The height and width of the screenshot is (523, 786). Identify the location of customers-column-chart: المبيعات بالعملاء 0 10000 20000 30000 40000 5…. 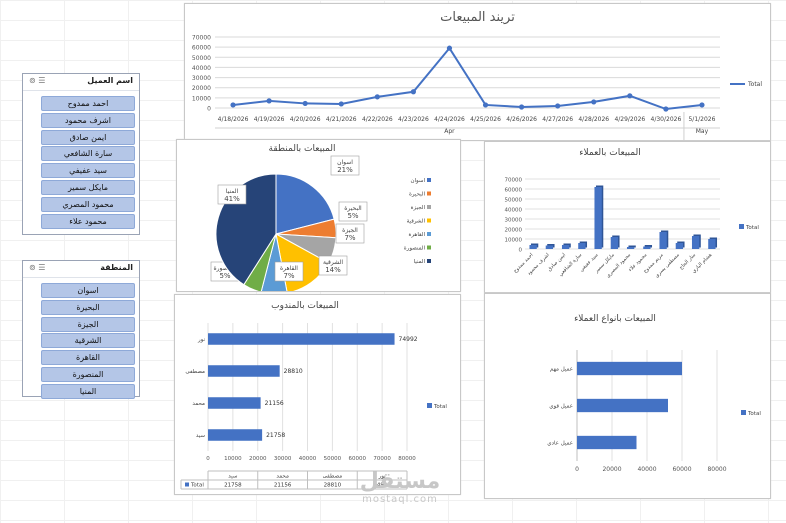
(627, 217).